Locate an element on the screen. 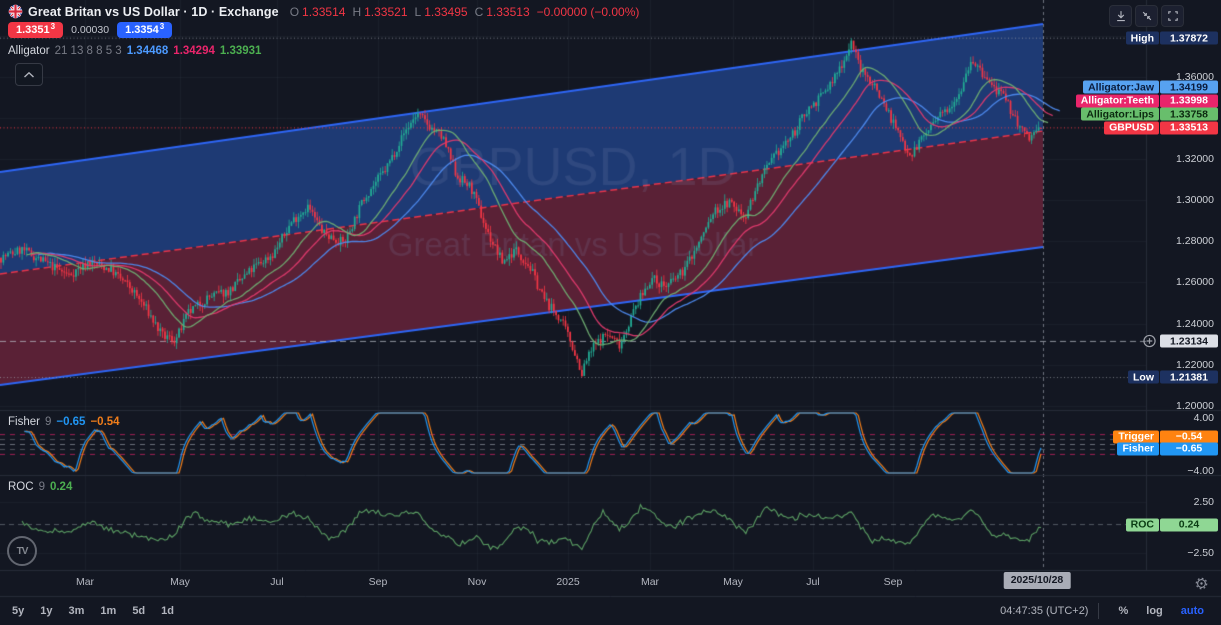 Image resolution: width=1221 pixels, height=625 pixels. plus-circle-icon is located at coordinates (1149, 341).